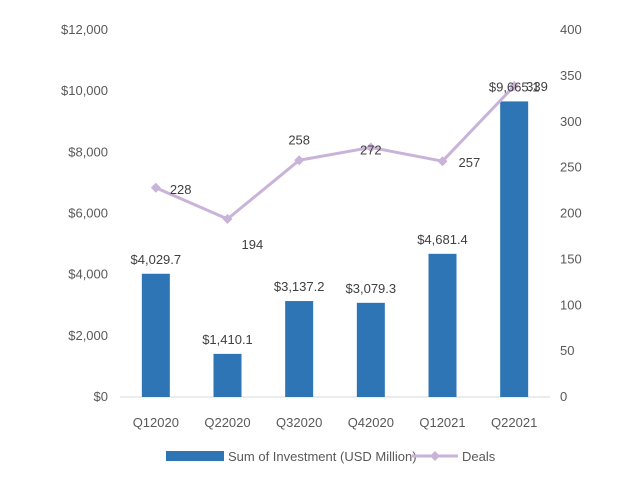  Describe the element at coordinates (571, 75) in the screenshot. I see `right-axis-tick-label: 350` at that location.